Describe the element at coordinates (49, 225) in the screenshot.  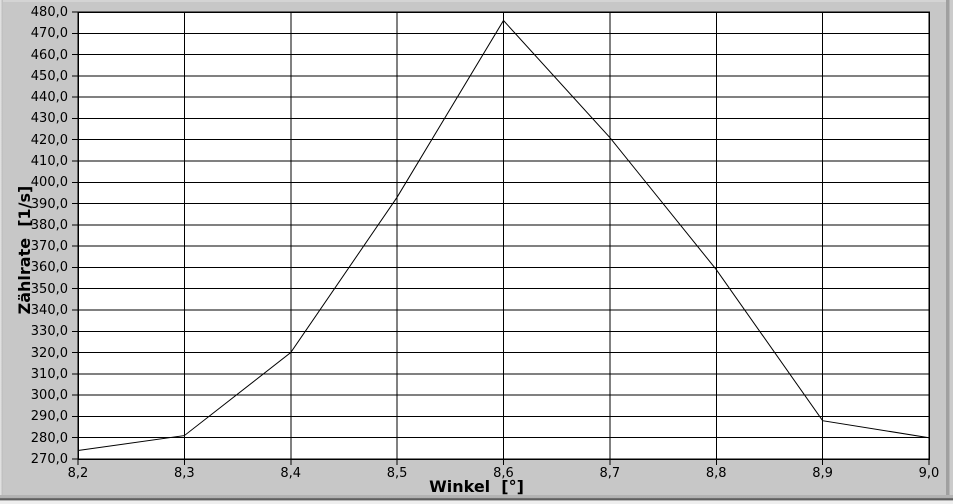
I see `y-tick-label: 380,0` at that location.